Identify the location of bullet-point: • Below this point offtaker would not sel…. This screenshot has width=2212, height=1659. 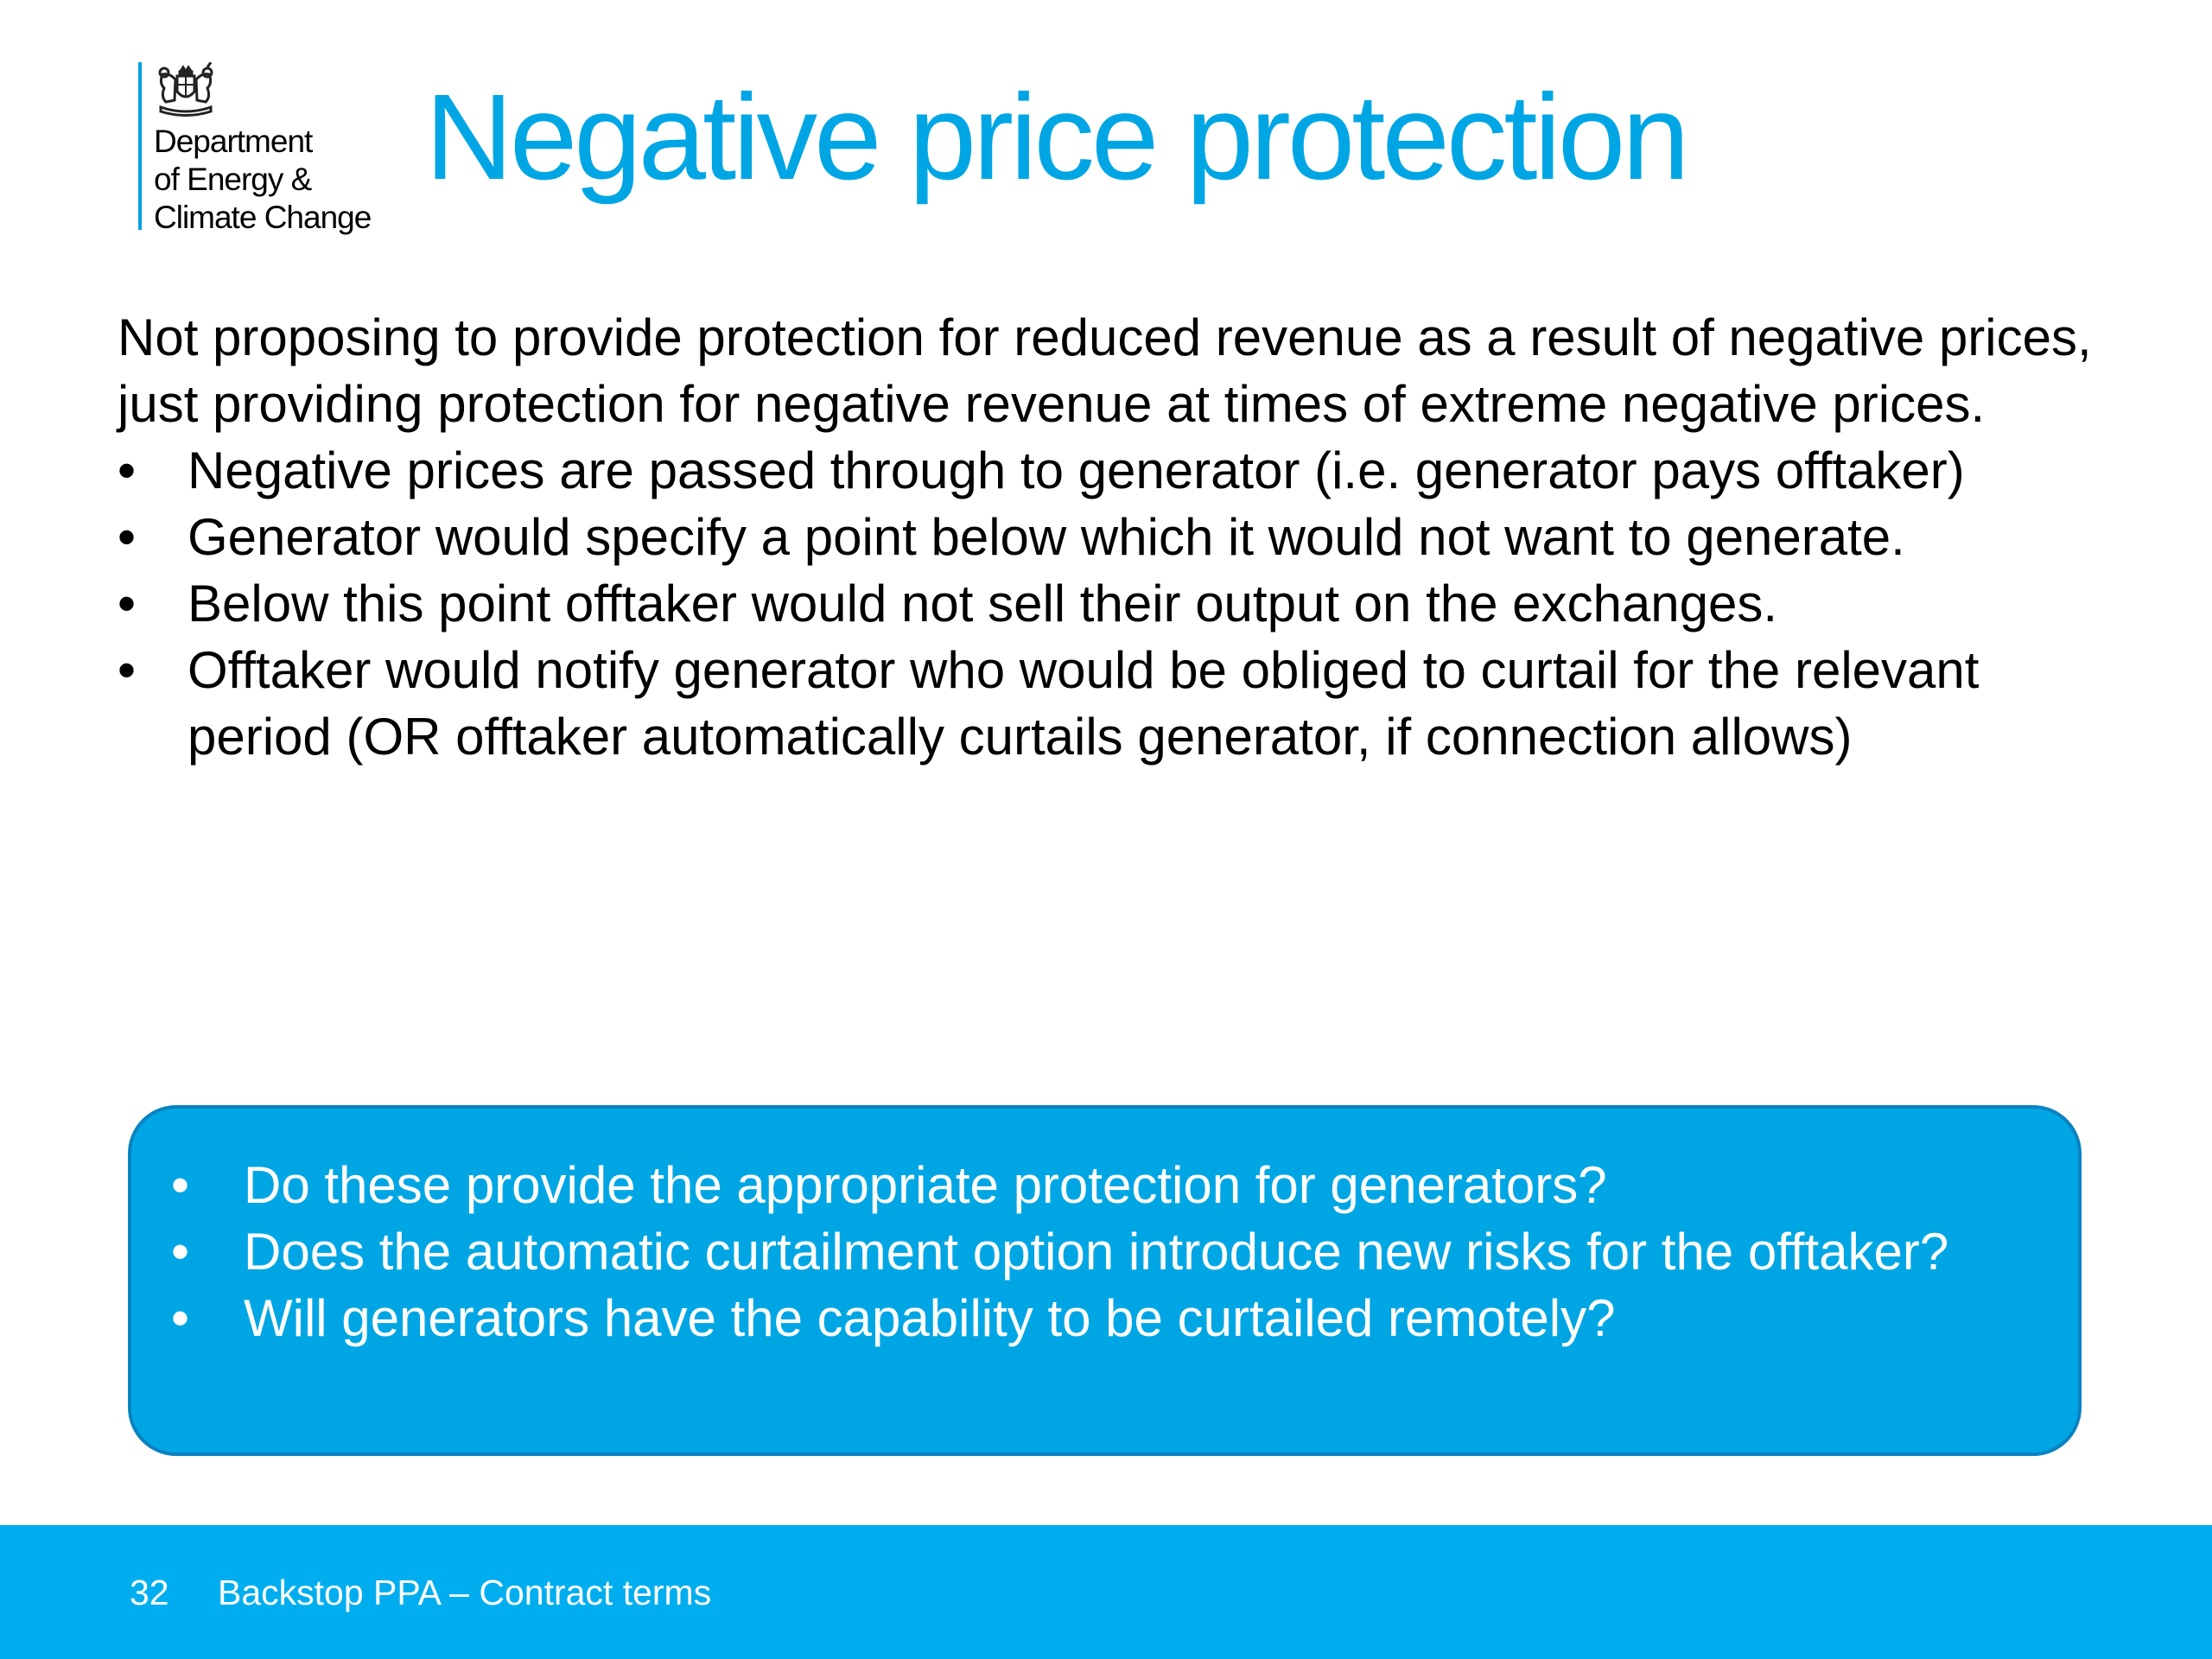
(1111, 603).